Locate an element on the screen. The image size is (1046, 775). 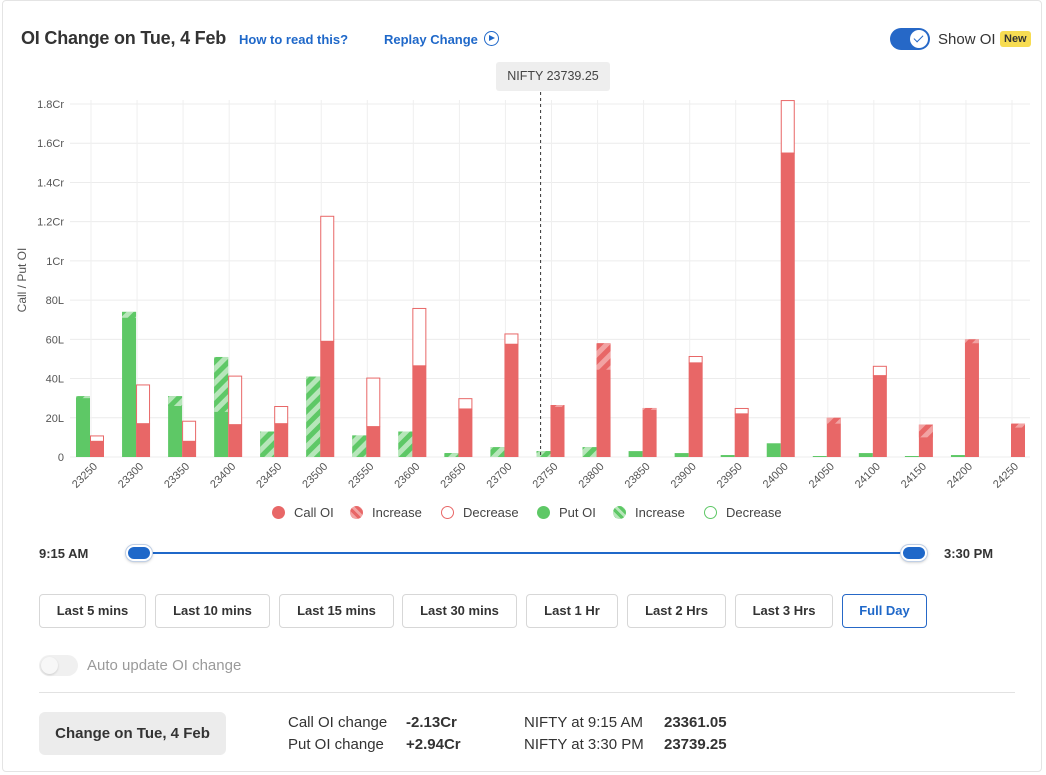
x-tick-label: 23900 is located at coordinates (684, 476).